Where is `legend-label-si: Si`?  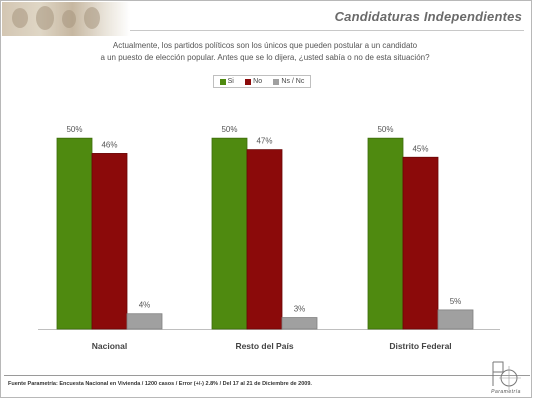 legend-label-si: Si is located at coordinates (230, 81).